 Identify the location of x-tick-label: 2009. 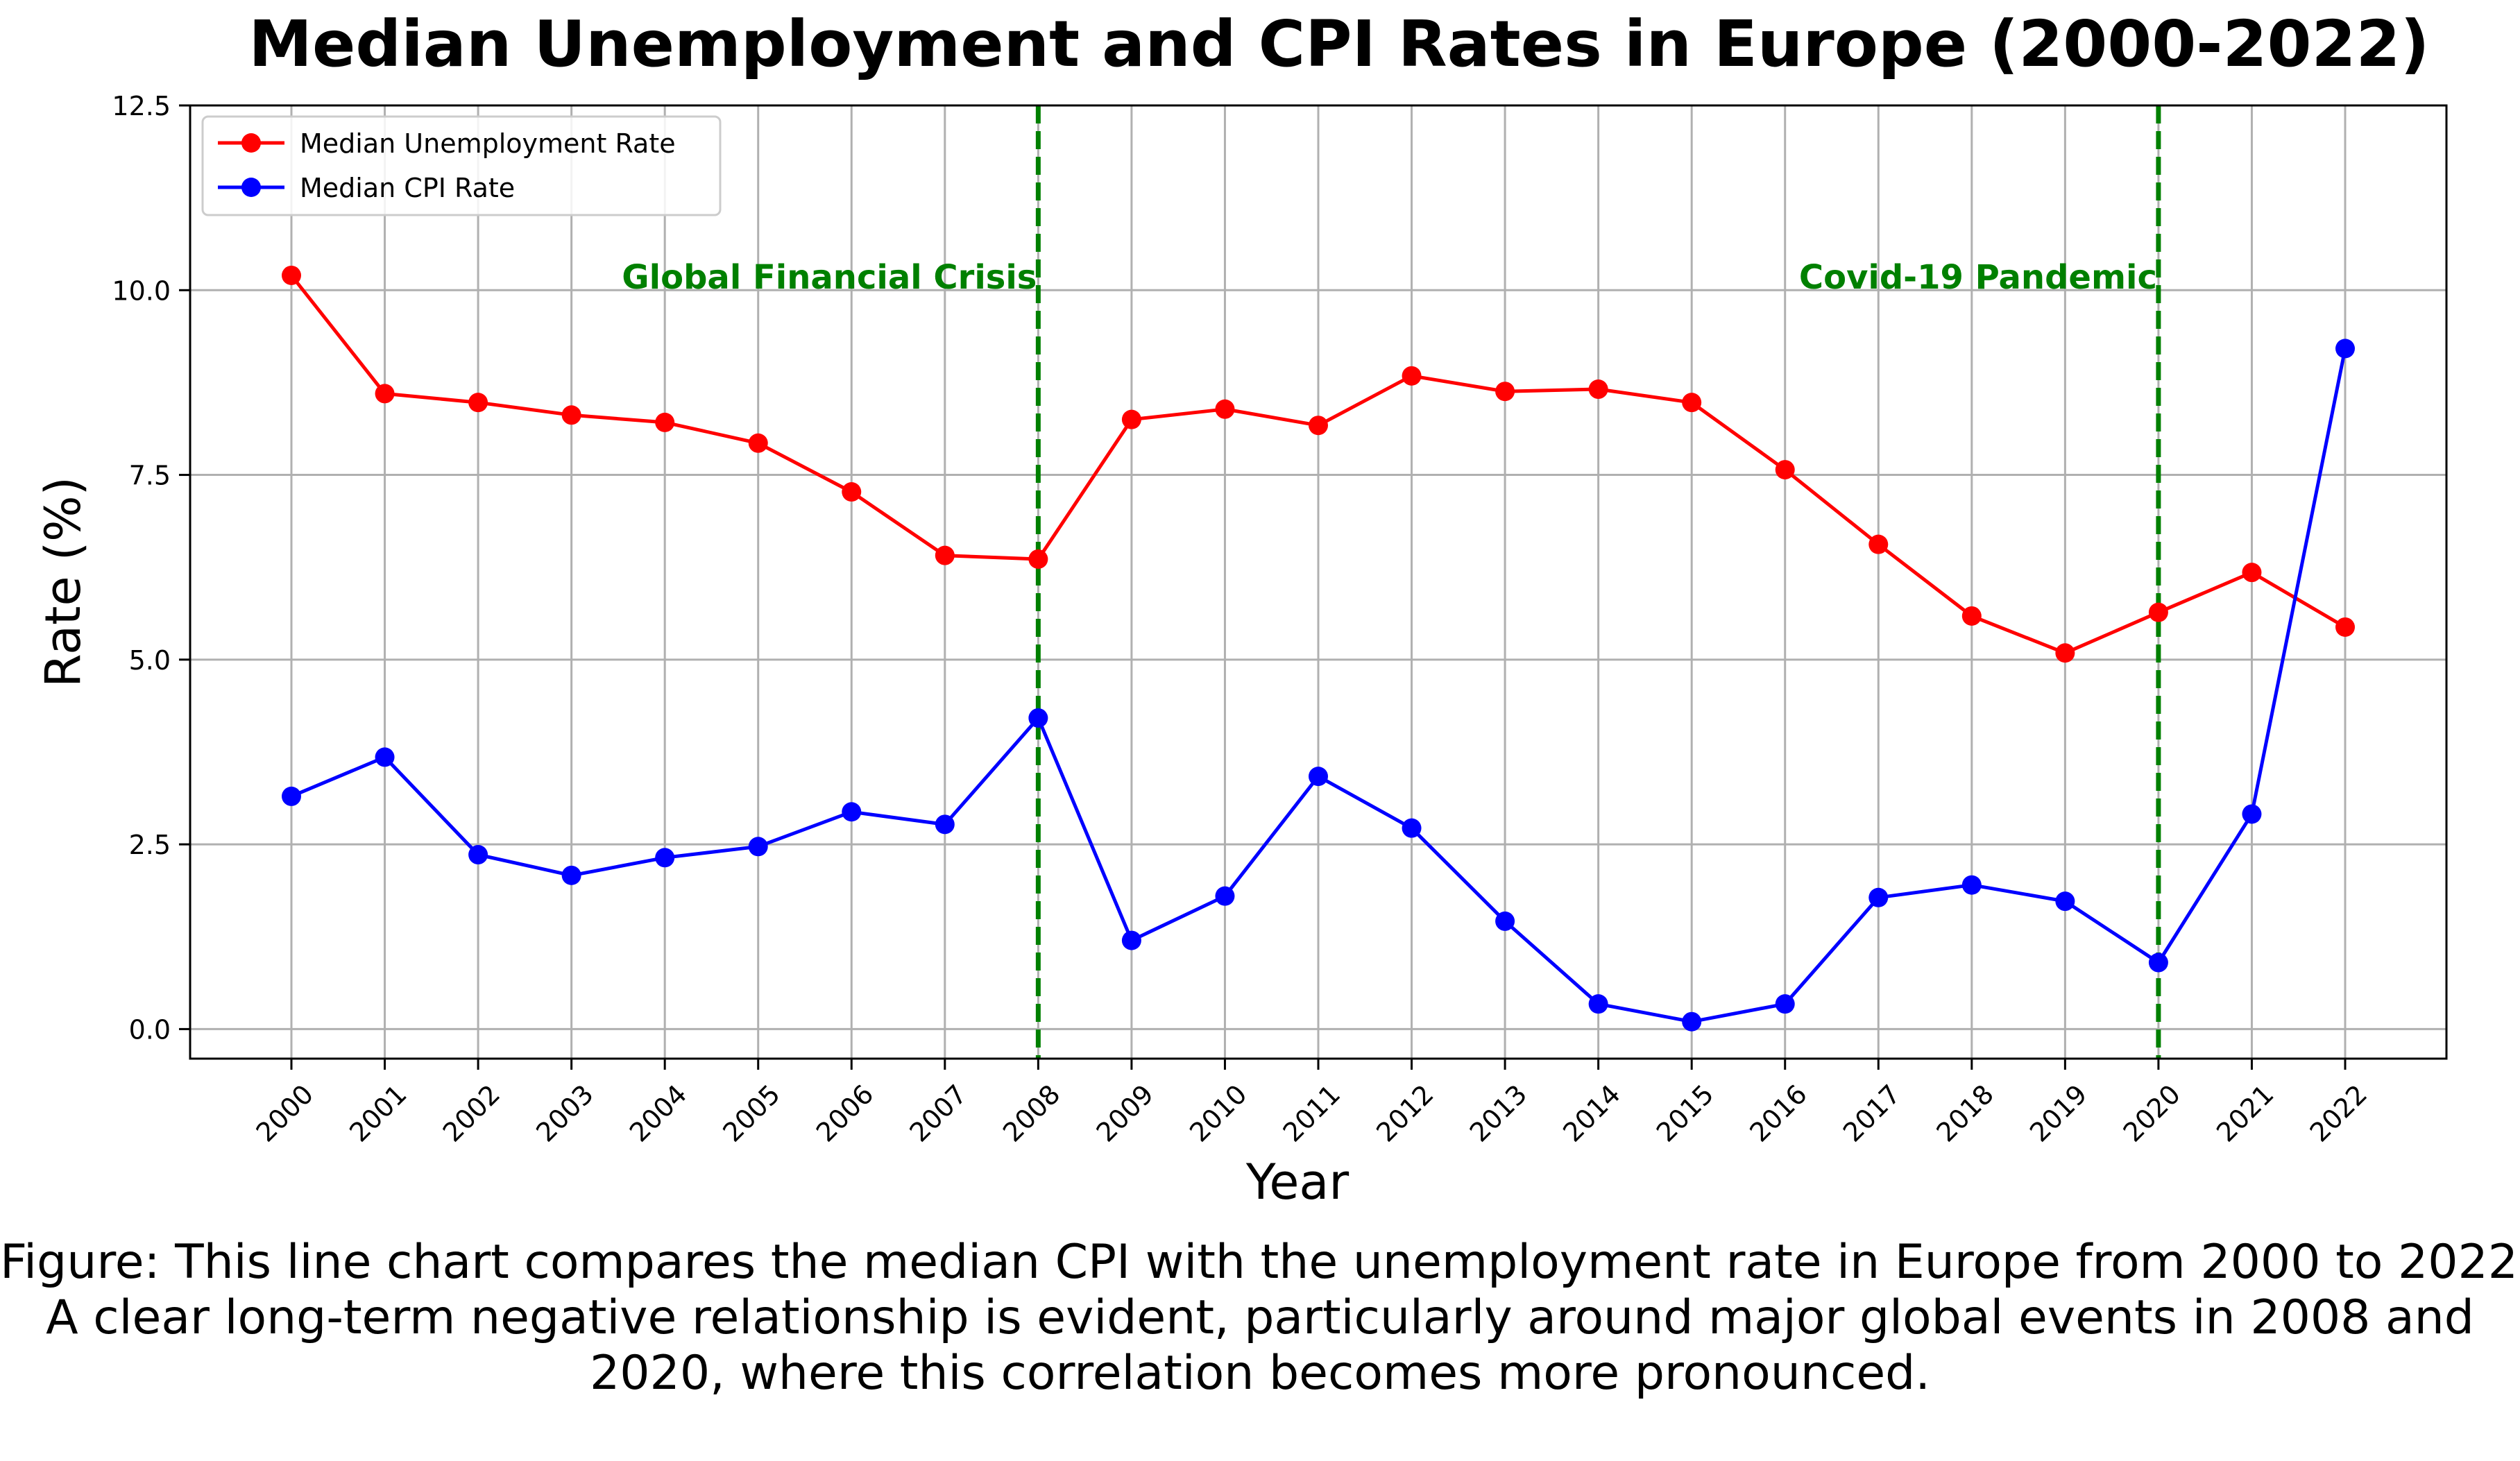
(1125, 1113).